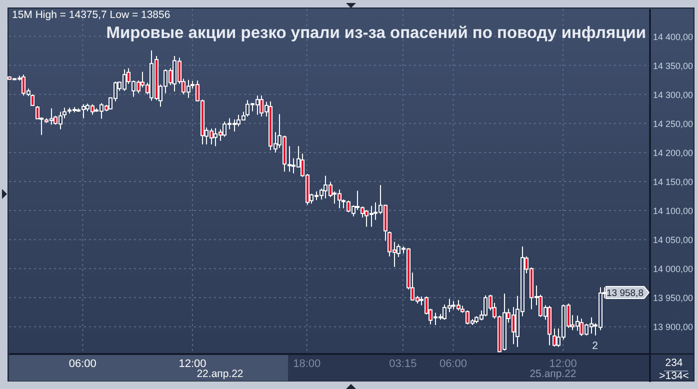  Describe the element at coordinates (376, 33) in the screenshot. I see `text: Мировые акции резко упали из-за опасений по поводу инфляции` at that location.